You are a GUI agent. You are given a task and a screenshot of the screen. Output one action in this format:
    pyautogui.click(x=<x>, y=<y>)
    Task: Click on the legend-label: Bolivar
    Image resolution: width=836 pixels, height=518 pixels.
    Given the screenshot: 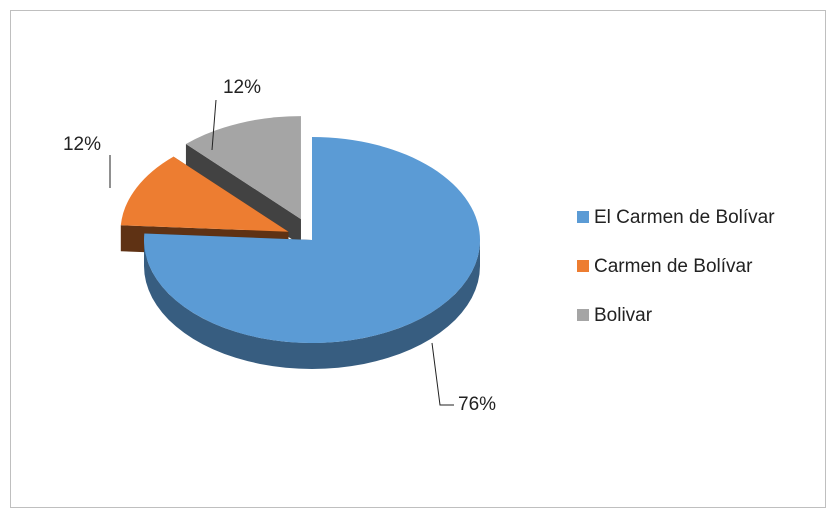 What is the action you would take?
    pyautogui.click(x=623, y=315)
    